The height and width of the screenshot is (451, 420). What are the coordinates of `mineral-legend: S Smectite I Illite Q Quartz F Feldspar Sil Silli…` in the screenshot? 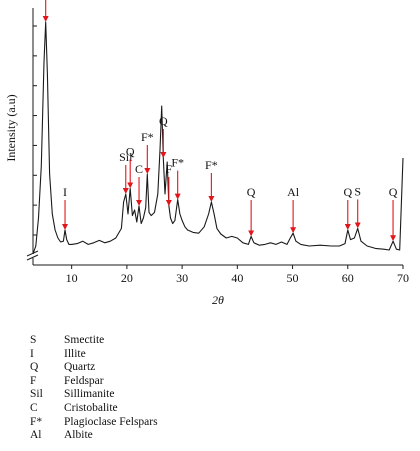 It's located at (94, 388).